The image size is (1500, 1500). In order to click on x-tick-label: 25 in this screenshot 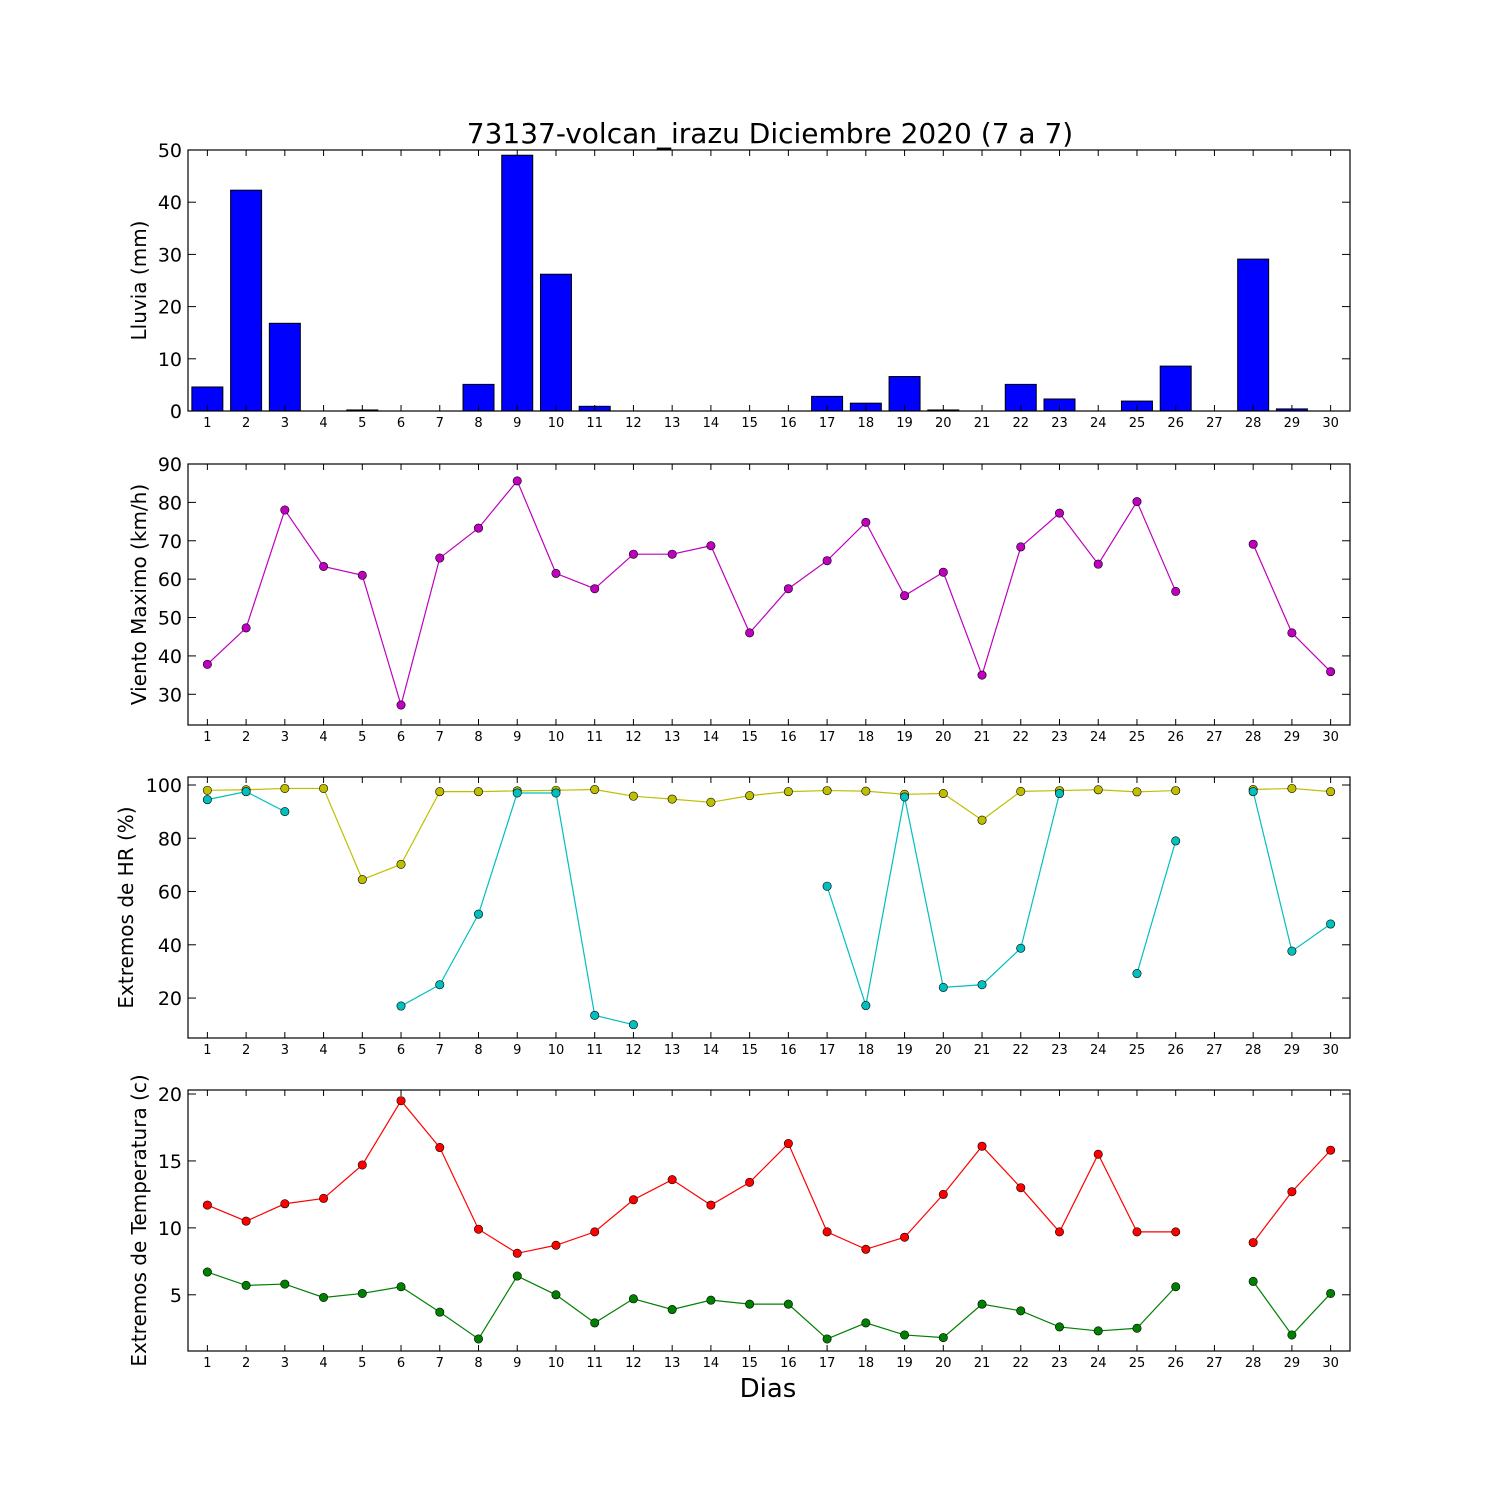, I will do `click(1137, 423)`.